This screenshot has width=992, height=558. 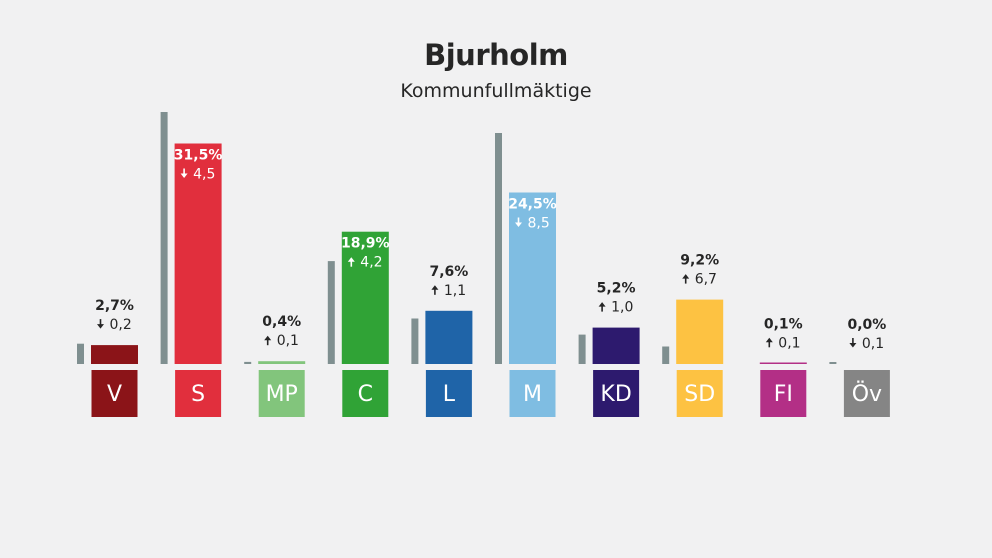 I want to click on party-box-l, so click(x=448, y=393).